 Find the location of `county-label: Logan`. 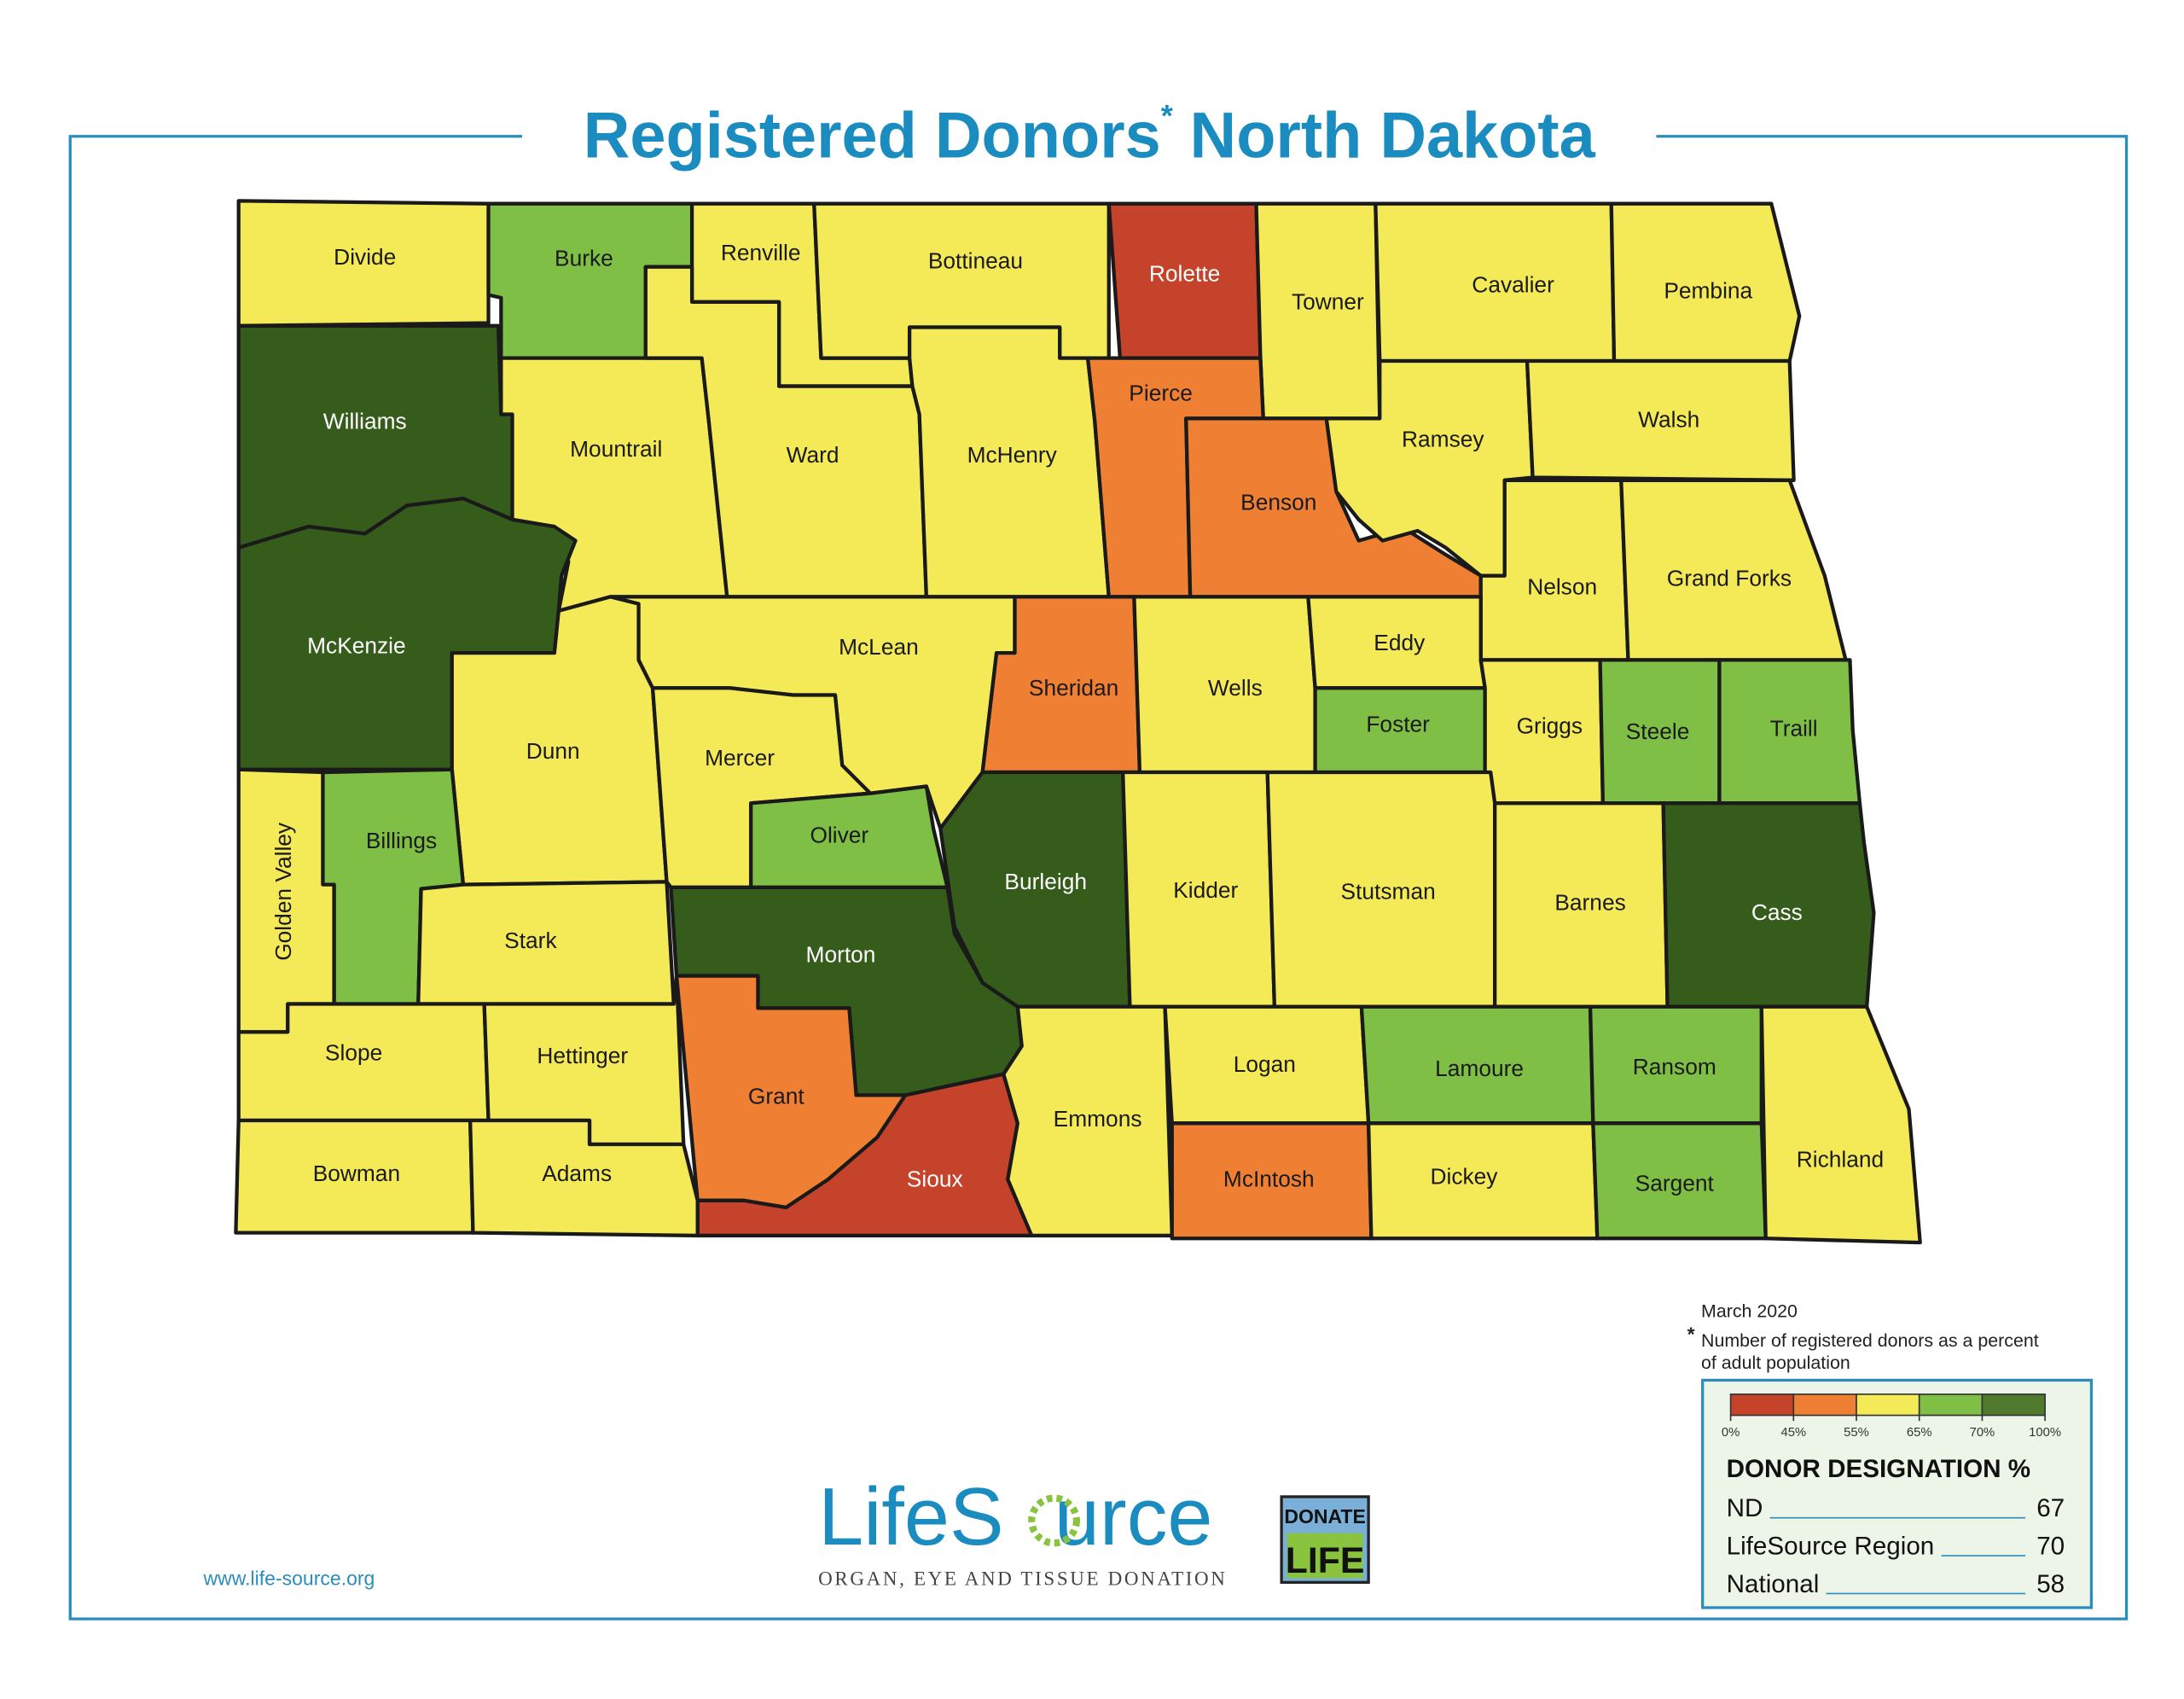

county-label: Logan is located at coordinates (1265, 1064).